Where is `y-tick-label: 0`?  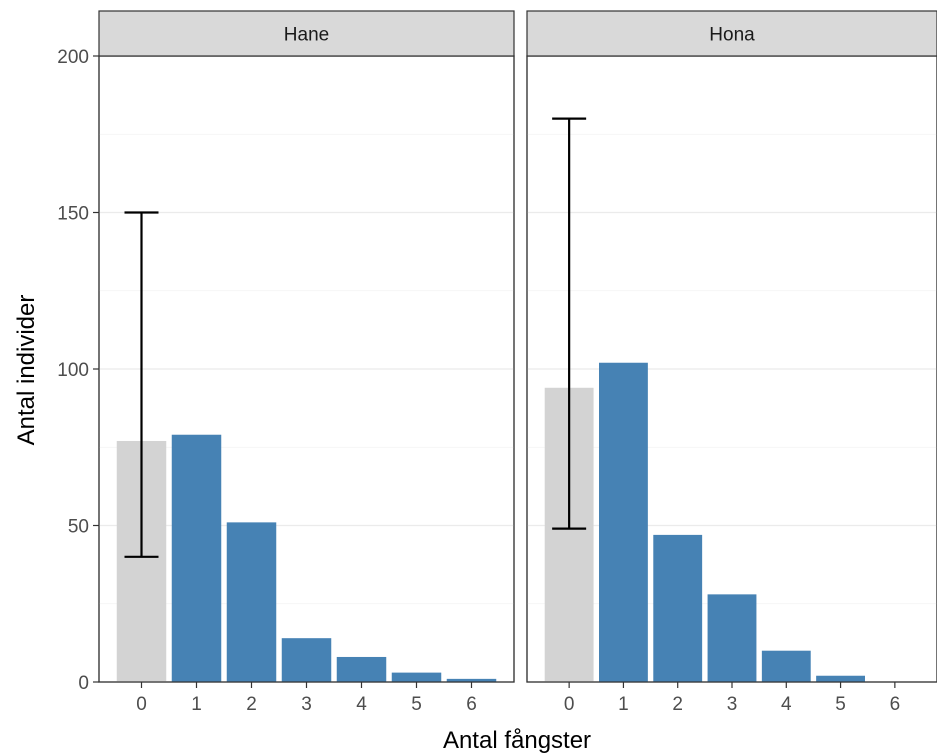 y-tick-label: 0 is located at coordinates (83, 683).